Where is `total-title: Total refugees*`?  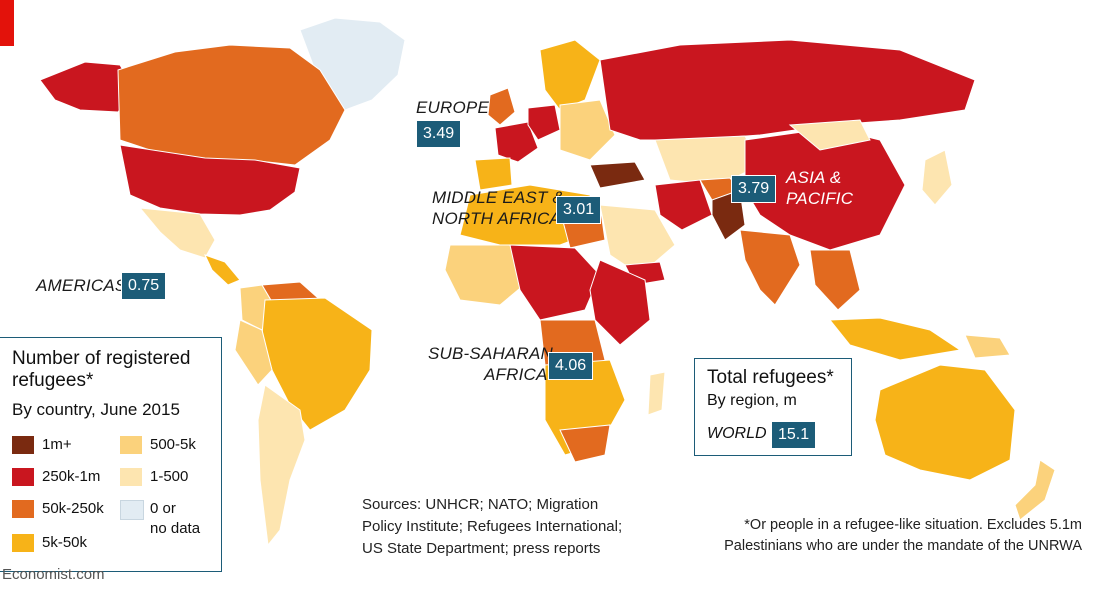 total-title: Total refugees* is located at coordinates (770, 377).